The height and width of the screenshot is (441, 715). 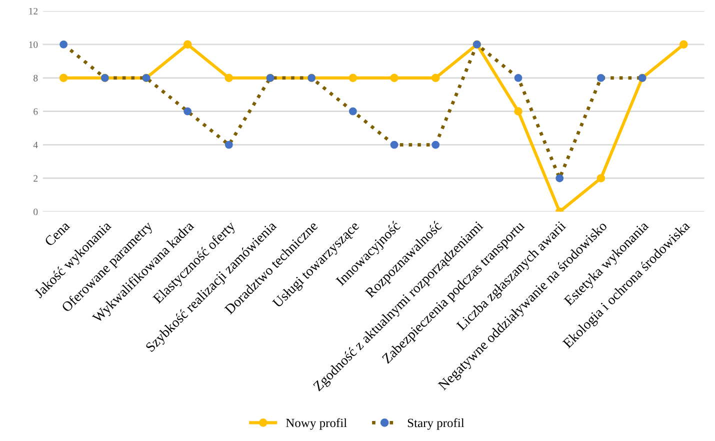 What do you see at coordinates (36, 212) in the screenshot?
I see `y-tick-label: 0` at bounding box center [36, 212].